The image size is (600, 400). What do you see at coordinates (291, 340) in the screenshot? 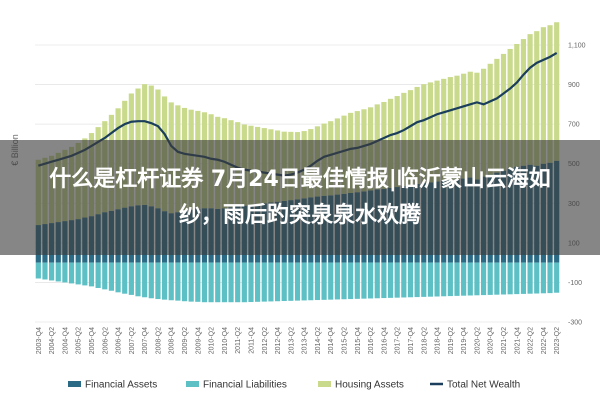
I see `x-tick-label: 2013-Q2` at bounding box center [291, 340].